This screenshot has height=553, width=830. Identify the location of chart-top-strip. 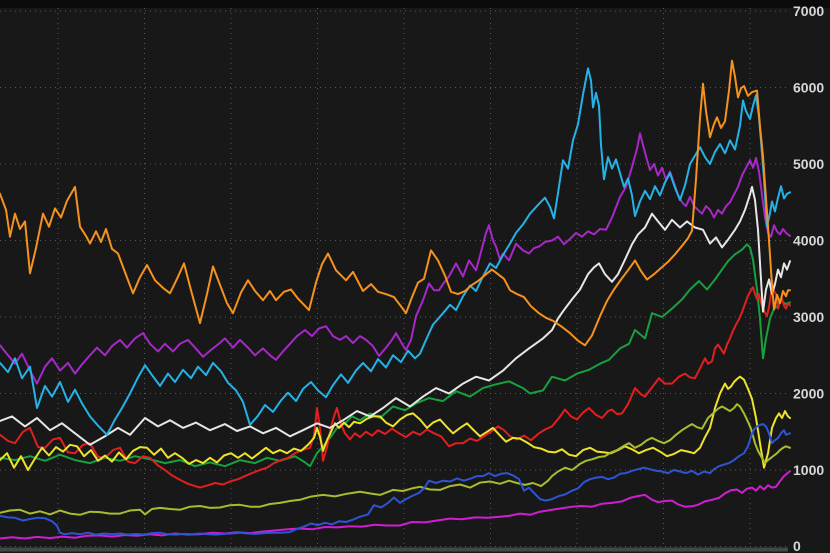
(415, 4).